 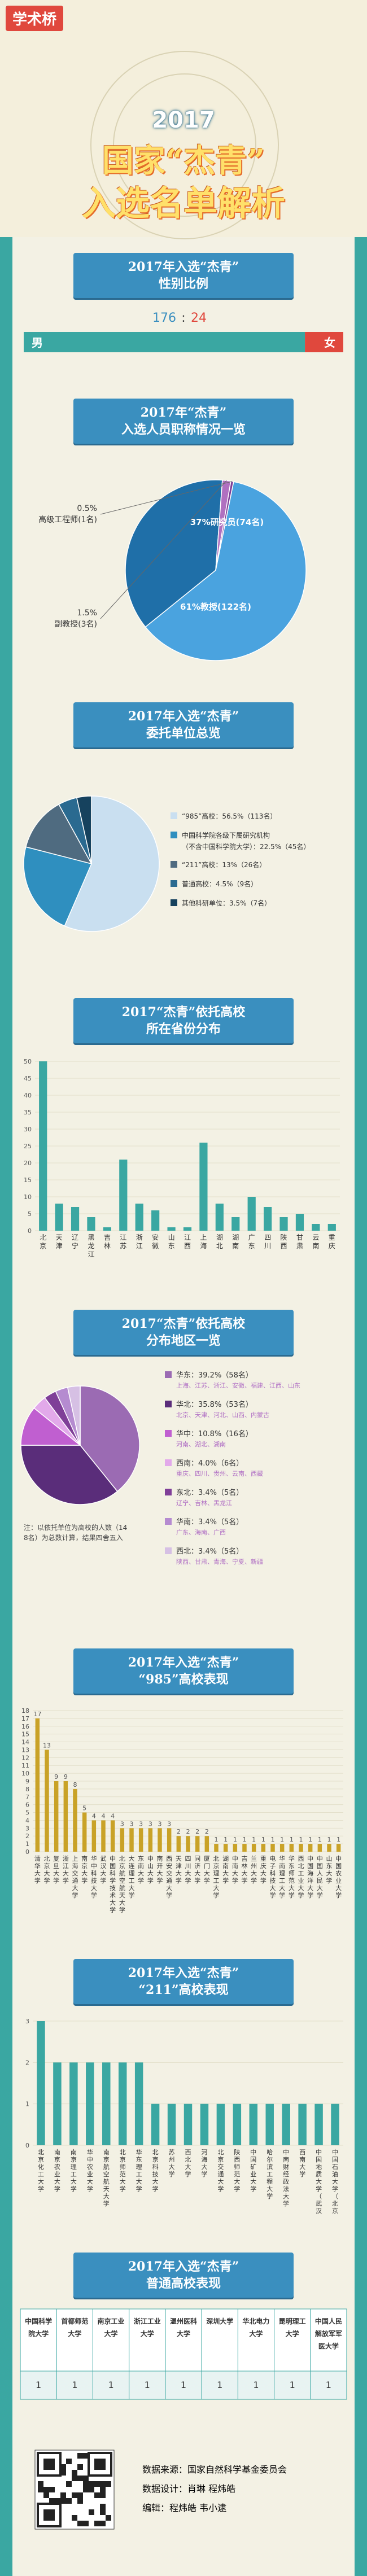 I want to click on legend-label: 东北：3.4%（5名）, so click(x=209, y=1493).